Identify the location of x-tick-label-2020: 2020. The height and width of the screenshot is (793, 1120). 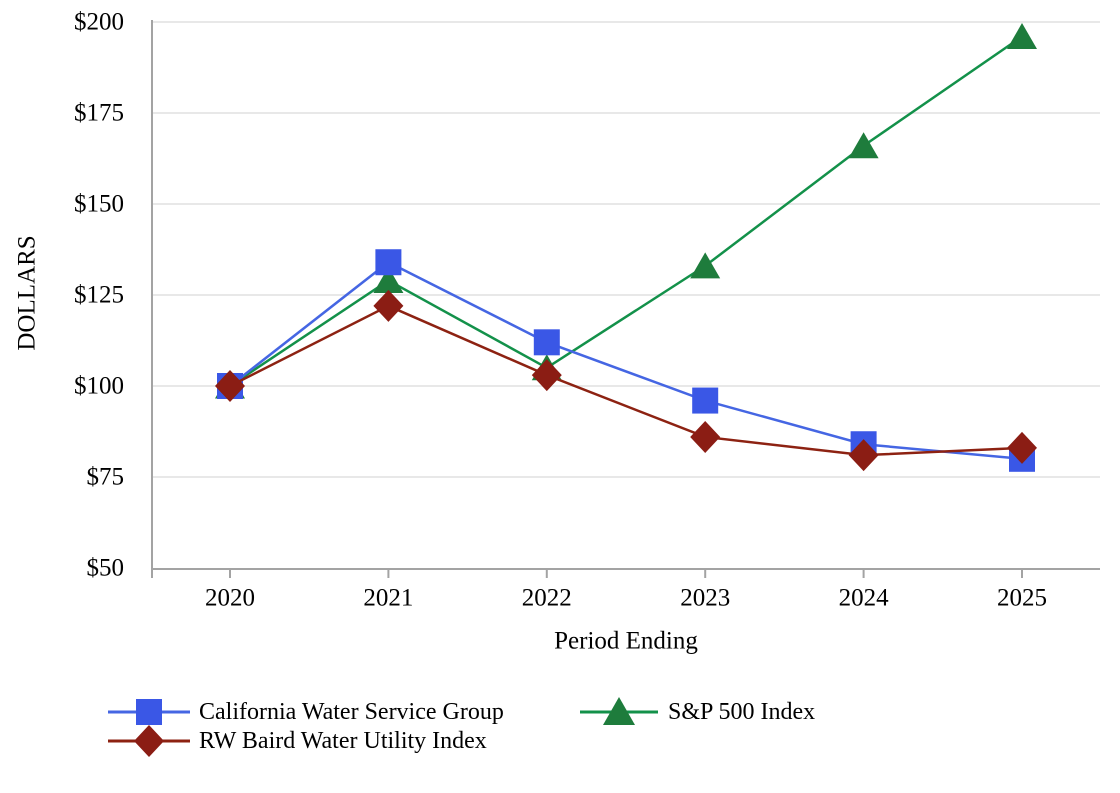
(230, 598).